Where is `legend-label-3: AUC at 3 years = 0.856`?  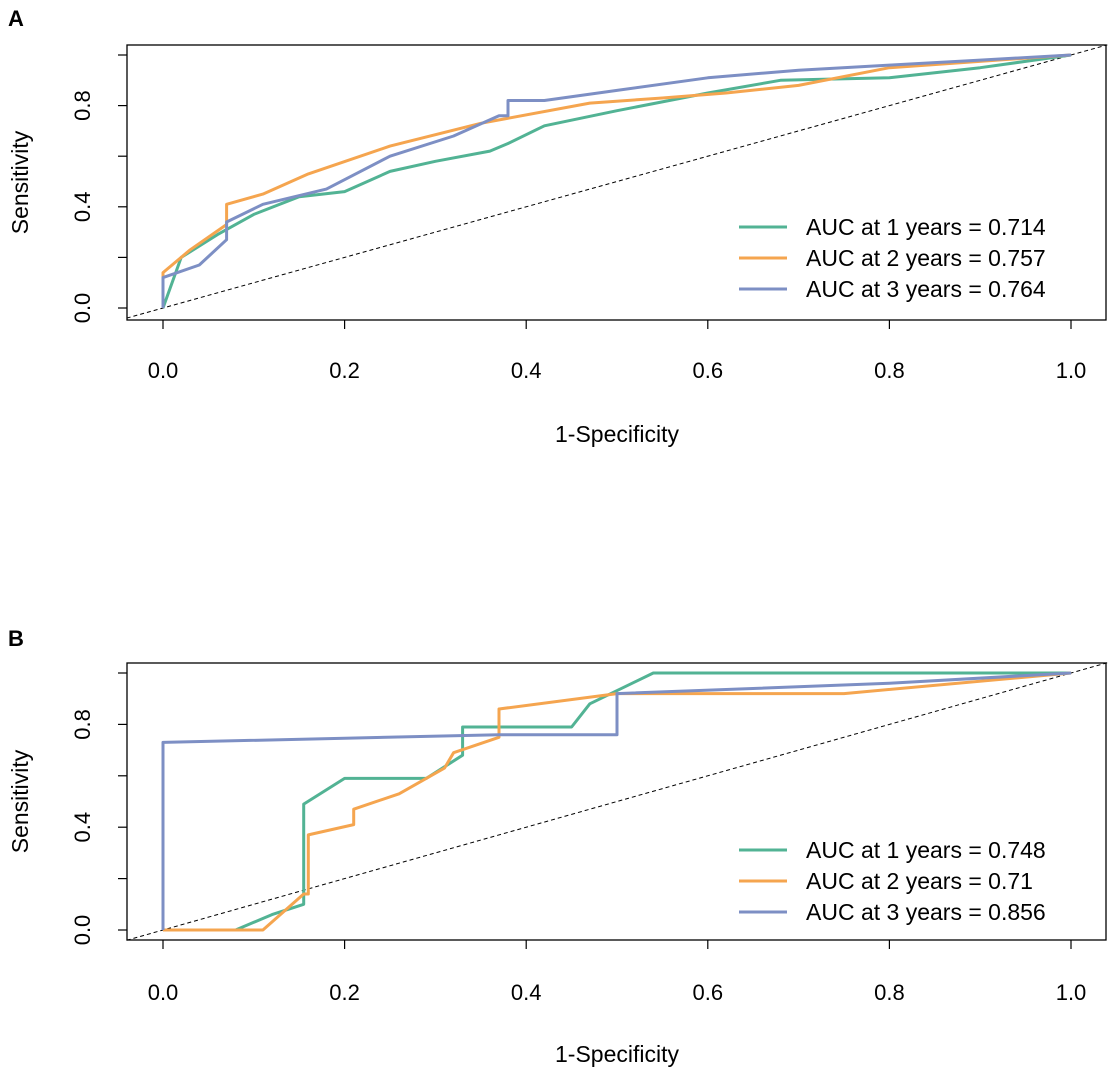 legend-label-3: AUC at 3 years = 0.856 is located at coordinates (926, 912).